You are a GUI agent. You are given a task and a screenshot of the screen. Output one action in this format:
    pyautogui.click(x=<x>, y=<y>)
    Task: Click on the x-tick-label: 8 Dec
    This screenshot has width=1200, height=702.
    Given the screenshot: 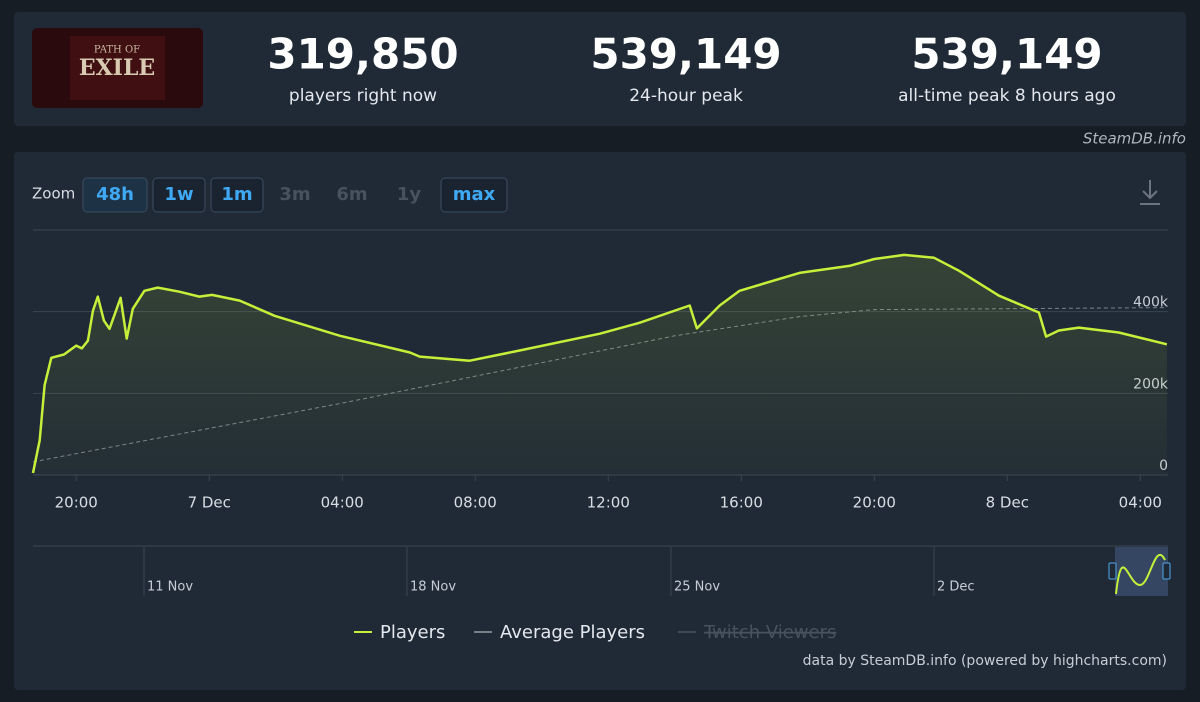 What is the action you would take?
    pyautogui.click(x=1007, y=503)
    